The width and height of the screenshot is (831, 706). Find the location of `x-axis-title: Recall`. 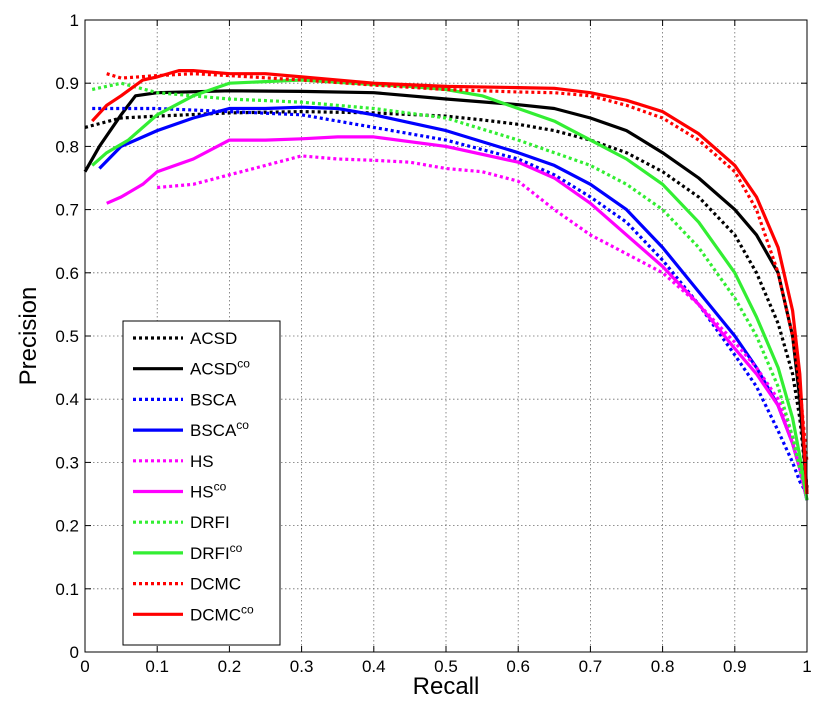

x-axis-title: Recall is located at coordinates (446, 686).